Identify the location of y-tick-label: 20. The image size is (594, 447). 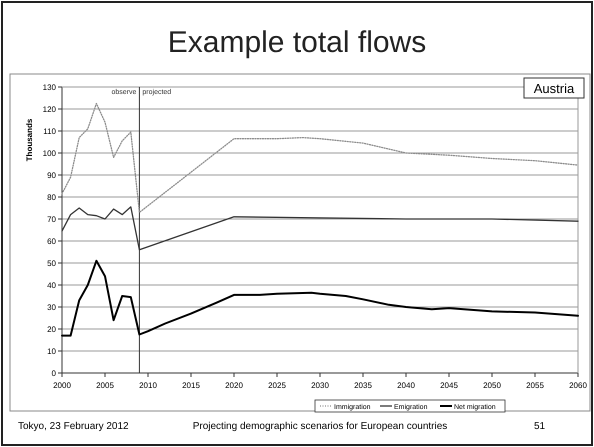
(52, 329).